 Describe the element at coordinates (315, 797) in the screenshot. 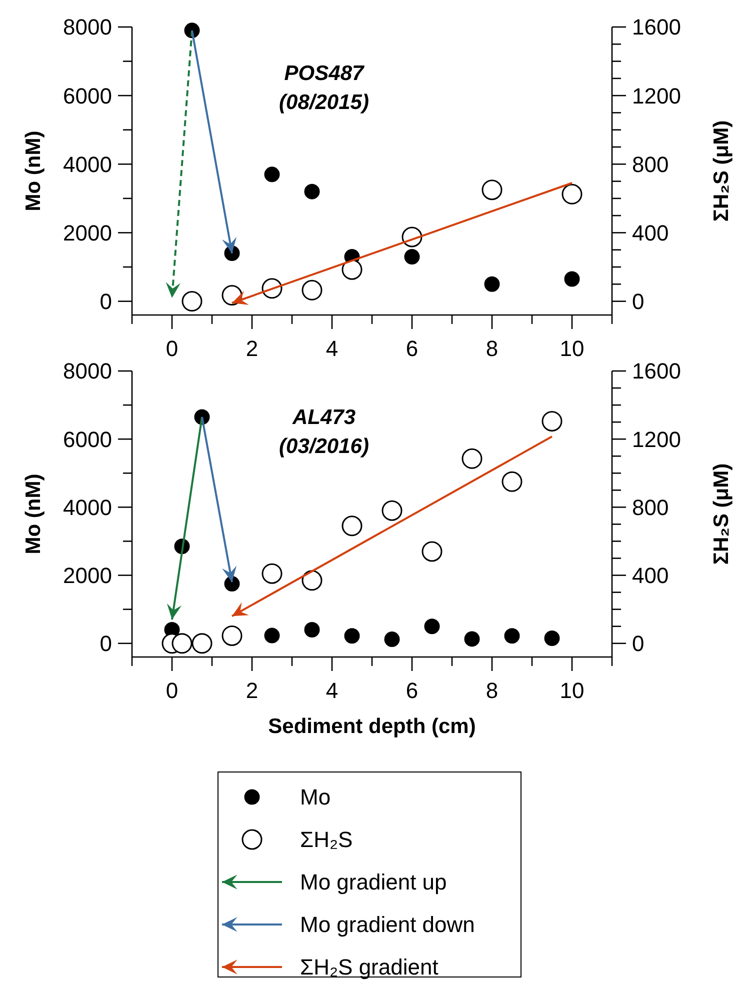

I see `legend-label: Mo` at that location.